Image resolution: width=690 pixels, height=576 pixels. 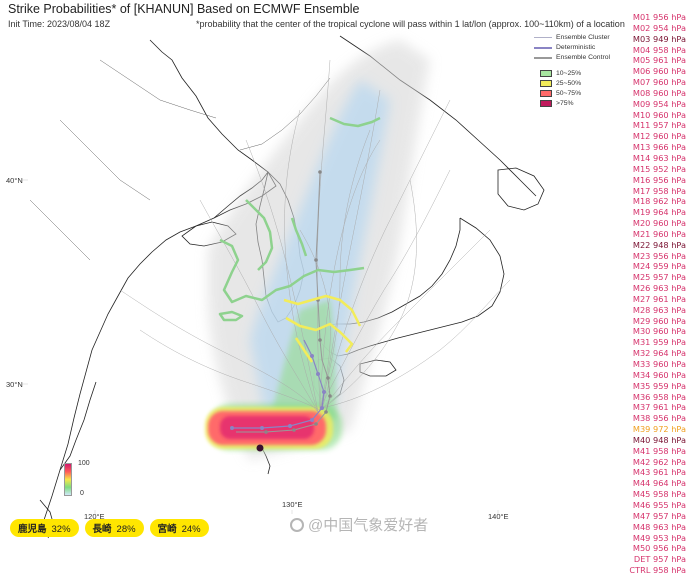 What do you see at coordinates (659, 548) in the screenshot?
I see `member-item: M50 956 hPa` at bounding box center [659, 548].